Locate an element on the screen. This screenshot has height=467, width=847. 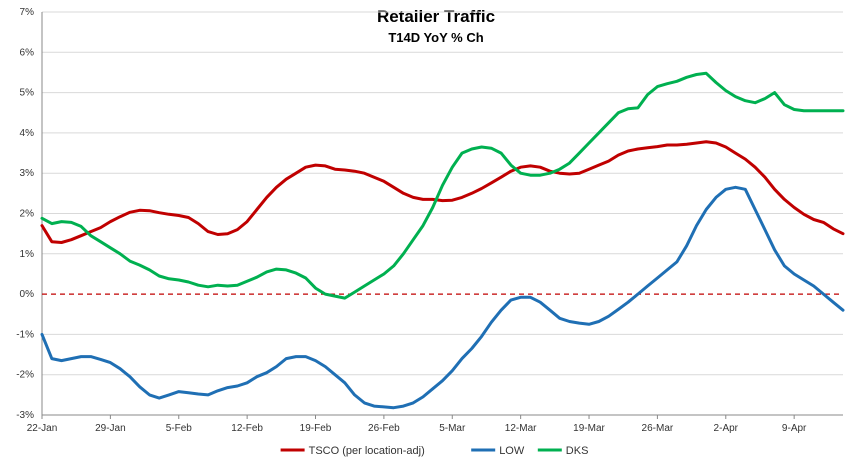
x-tick-label: 26-Mar is located at coordinates (658, 428).